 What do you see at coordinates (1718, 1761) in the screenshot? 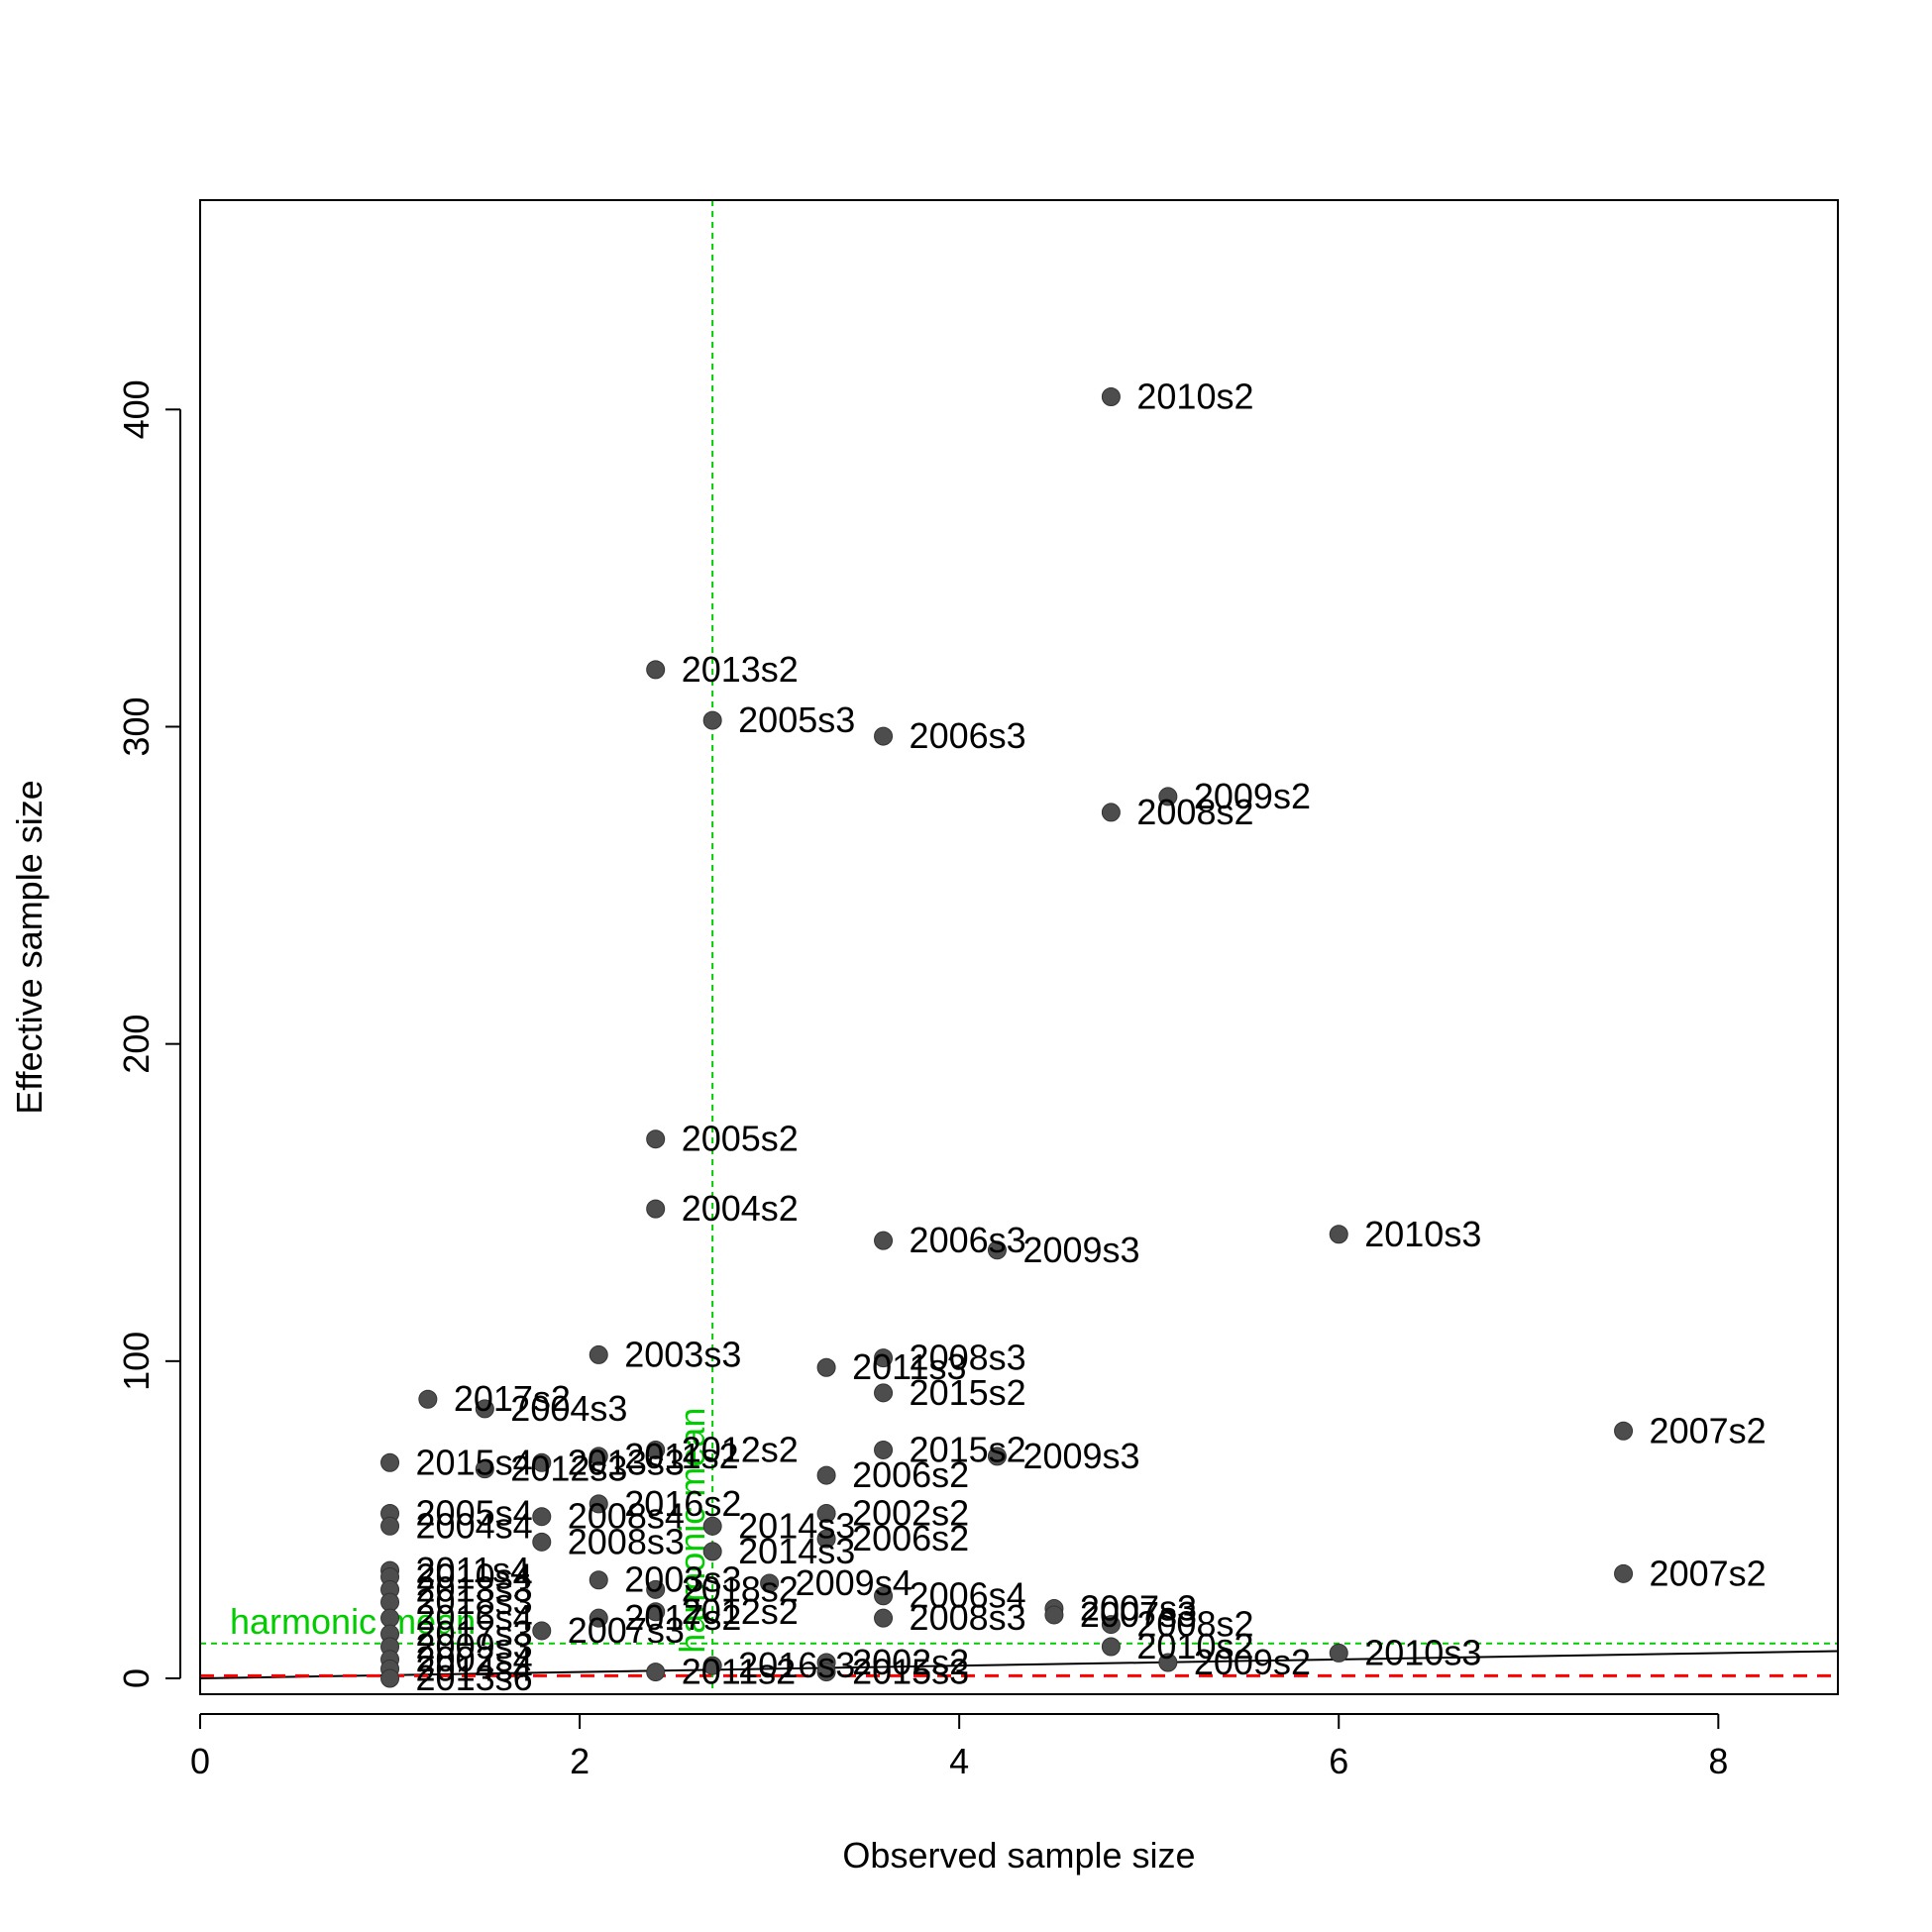
I see `x-tick-label: 8` at bounding box center [1718, 1761].